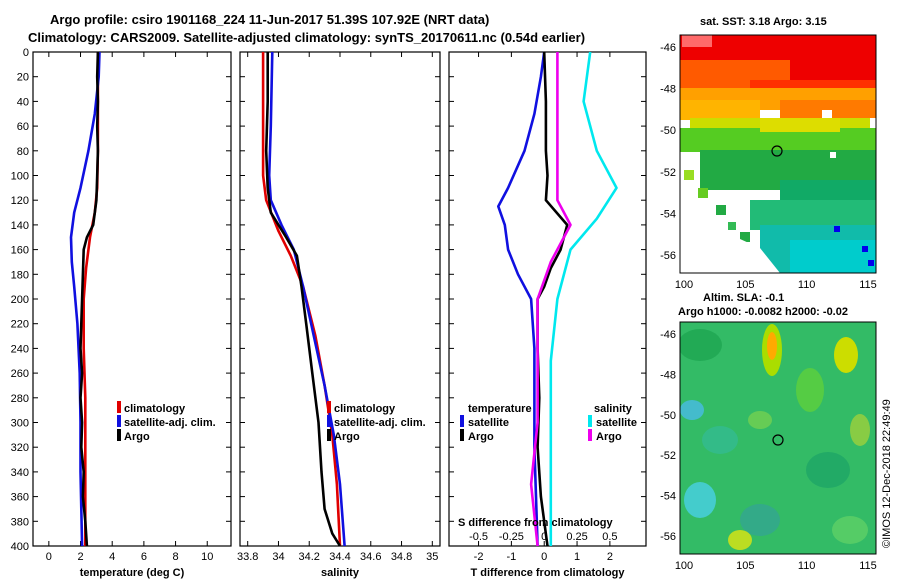  Describe the element at coordinates (547, 573) in the screenshot. I see `x-axis-label: T difference from climatology` at that location.